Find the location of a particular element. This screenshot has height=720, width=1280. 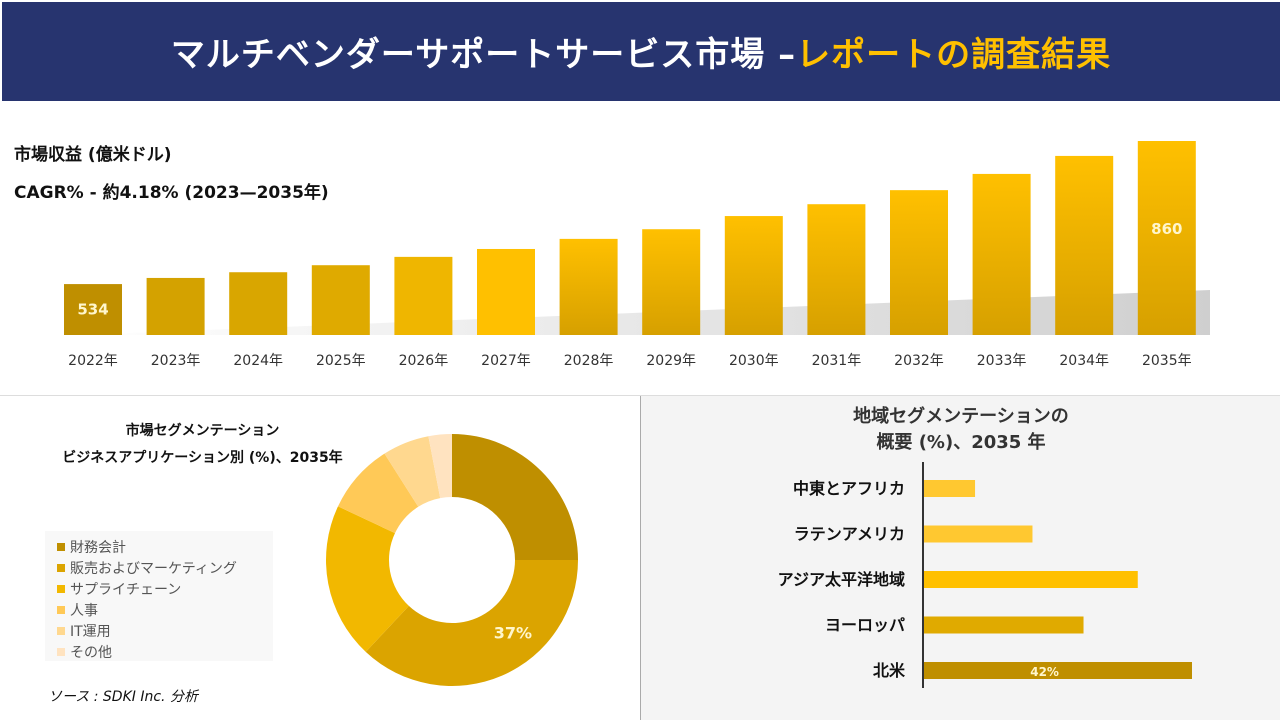

x-tick-label: 2023年 is located at coordinates (176, 361).